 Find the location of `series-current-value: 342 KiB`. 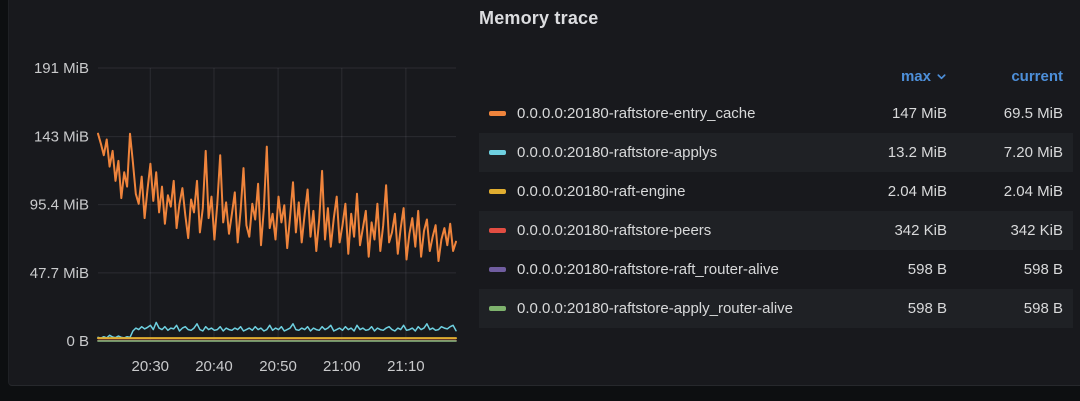

series-current-value: 342 KiB is located at coordinates (1036, 230).